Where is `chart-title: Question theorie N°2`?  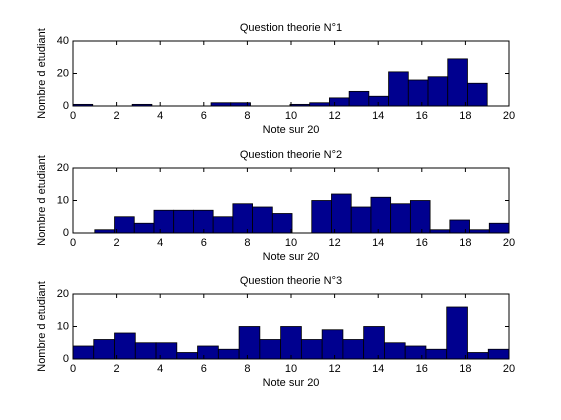 chart-title: Question theorie N°2 is located at coordinates (291, 155).